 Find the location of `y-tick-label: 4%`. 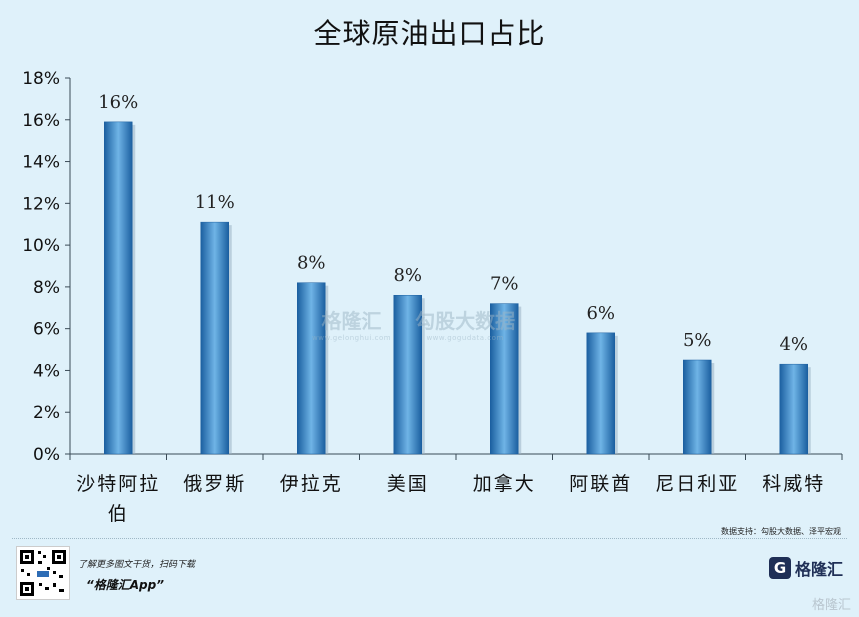

y-tick-label: 4% is located at coordinates (46, 371).